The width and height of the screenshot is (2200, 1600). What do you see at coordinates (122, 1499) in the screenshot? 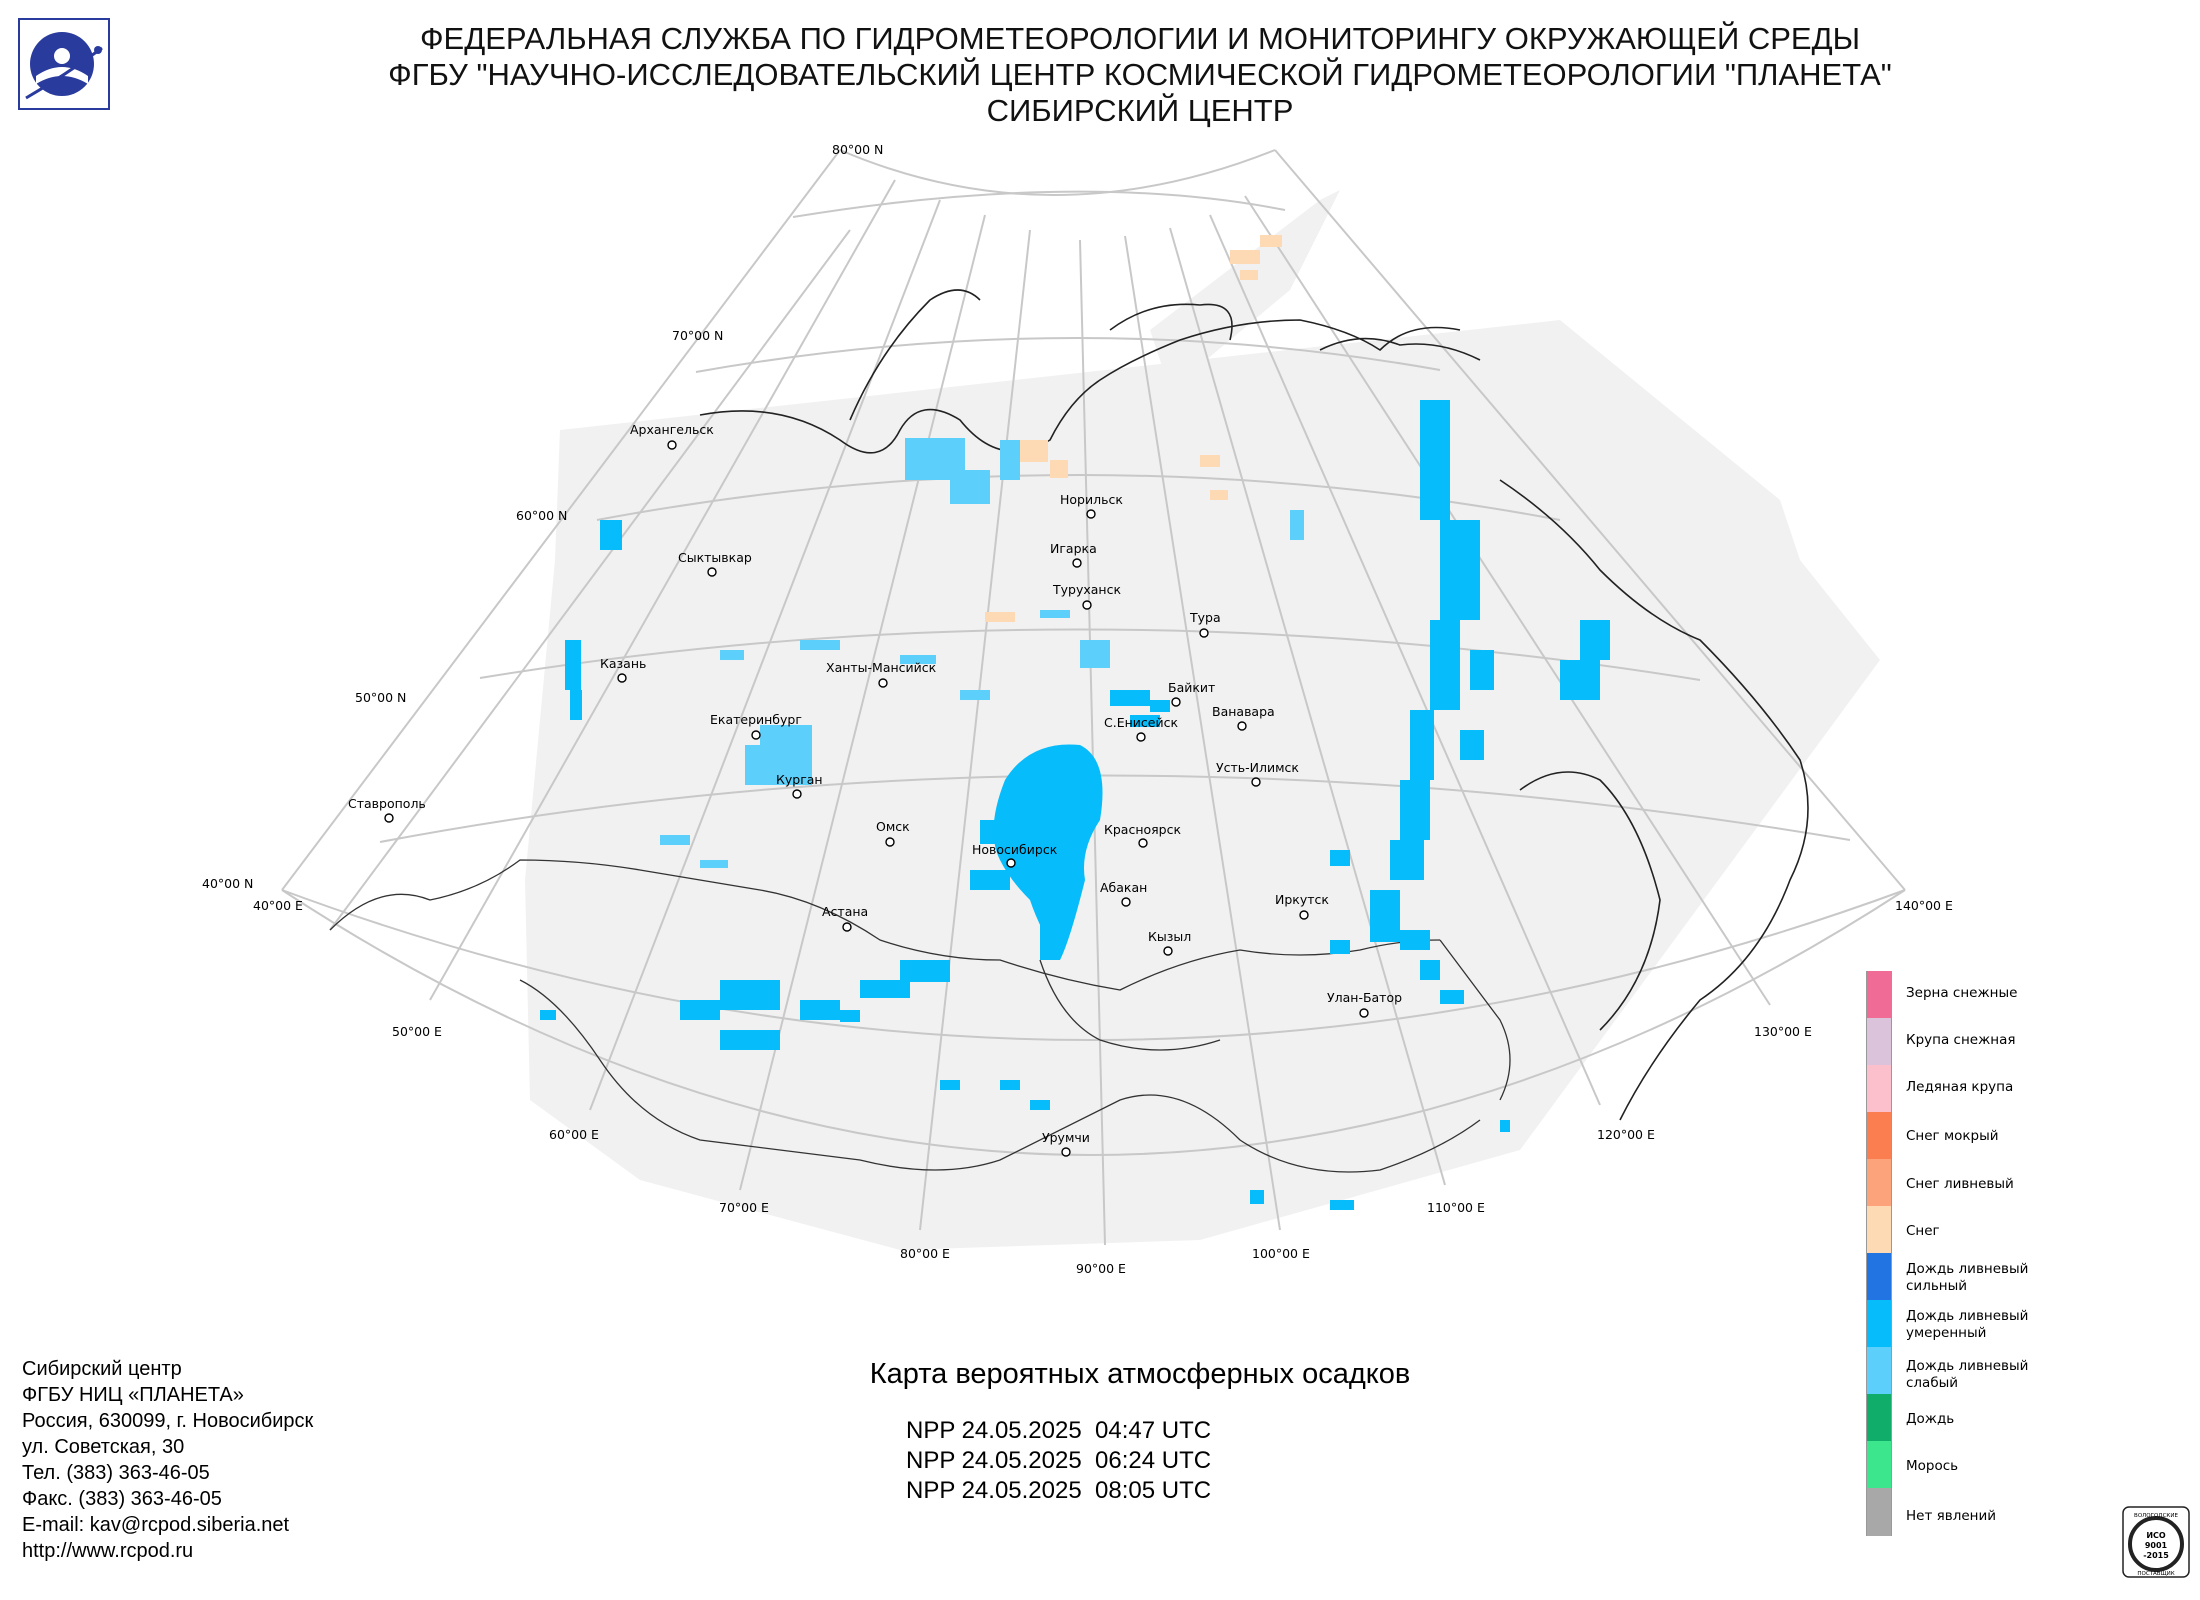
I see `contact-fax: Факс. (383) 363-46-05` at bounding box center [122, 1499].